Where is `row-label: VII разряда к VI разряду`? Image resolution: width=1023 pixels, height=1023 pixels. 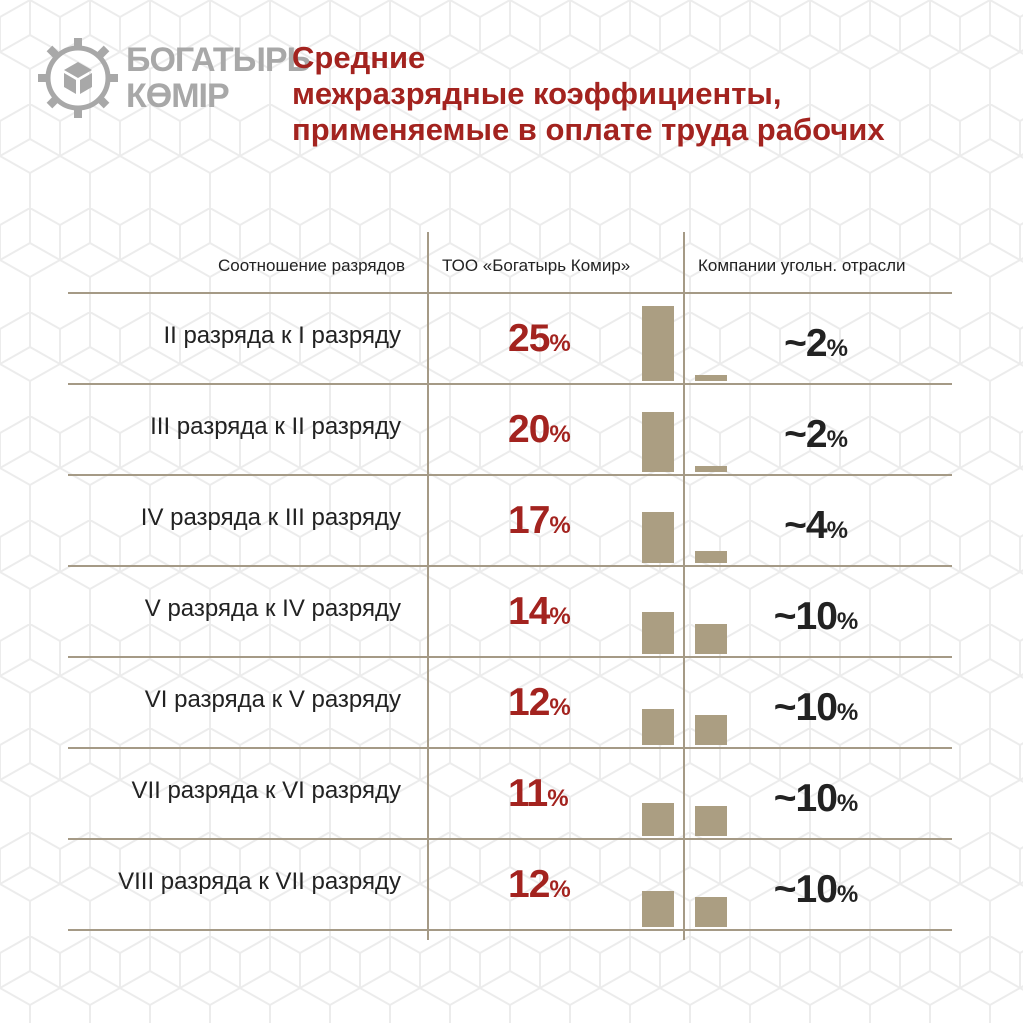 row-label: VII разряда к VI разряду is located at coordinates (266, 790).